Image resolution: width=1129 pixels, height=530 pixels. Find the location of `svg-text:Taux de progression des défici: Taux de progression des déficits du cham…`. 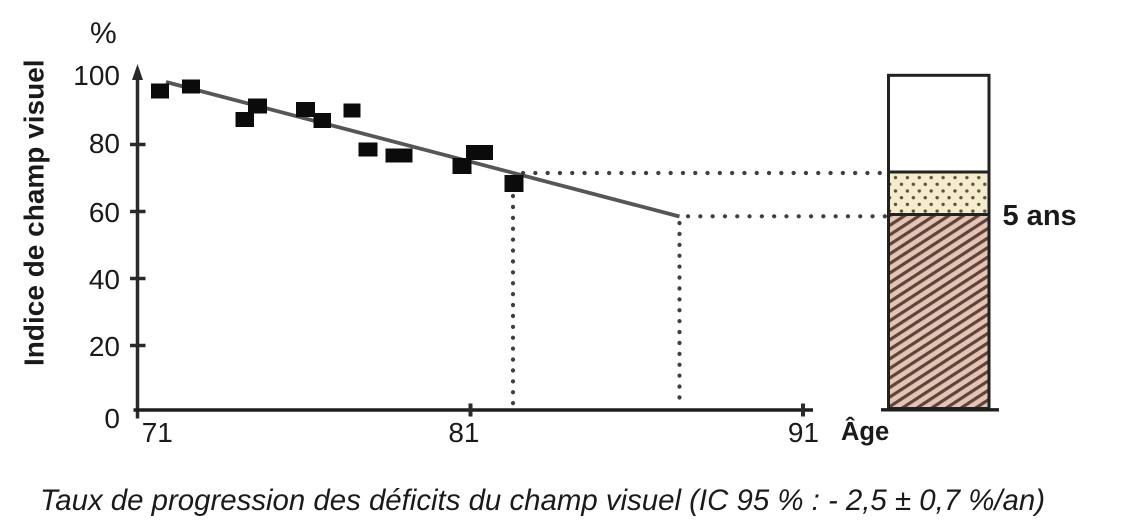

svg-text:Taux de progression des défici: Taux de progression des déficits du cham… is located at coordinates (542, 500).